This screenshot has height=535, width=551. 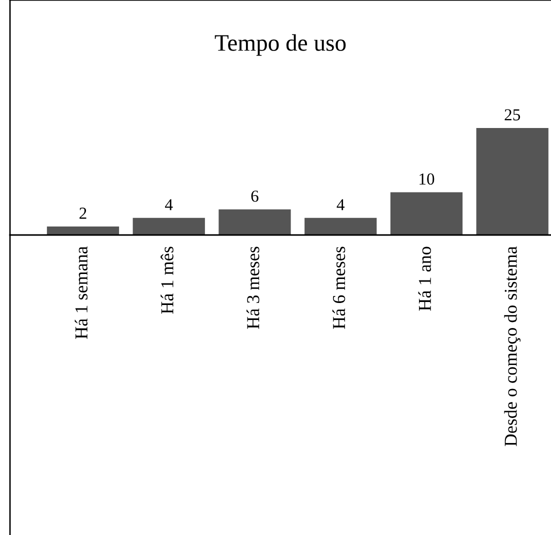 What do you see at coordinates (512, 346) in the screenshot?
I see `x-tick-label: Desde o começo do sistema` at bounding box center [512, 346].